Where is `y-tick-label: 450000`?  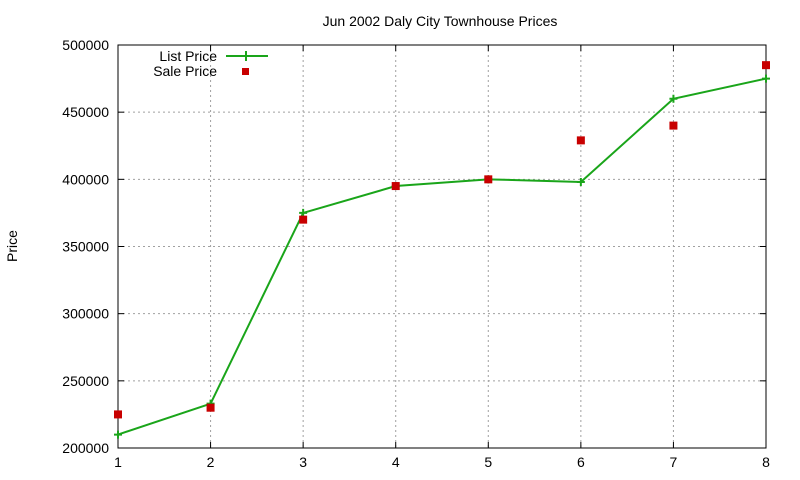 y-tick-label: 450000 is located at coordinates (85, 112).